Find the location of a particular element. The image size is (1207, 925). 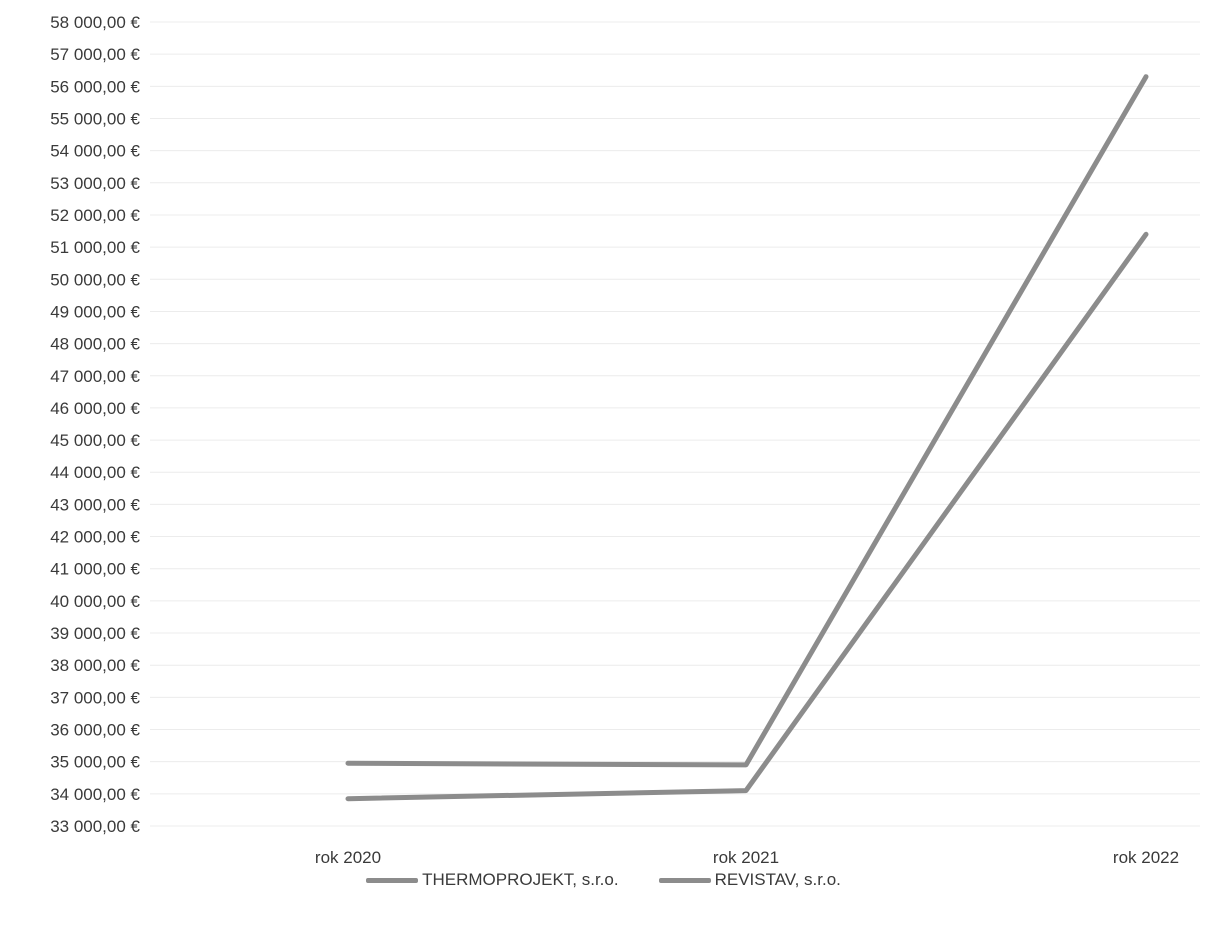

y-tick-label: 55 000,00 € is located at coordinates (95, 118).